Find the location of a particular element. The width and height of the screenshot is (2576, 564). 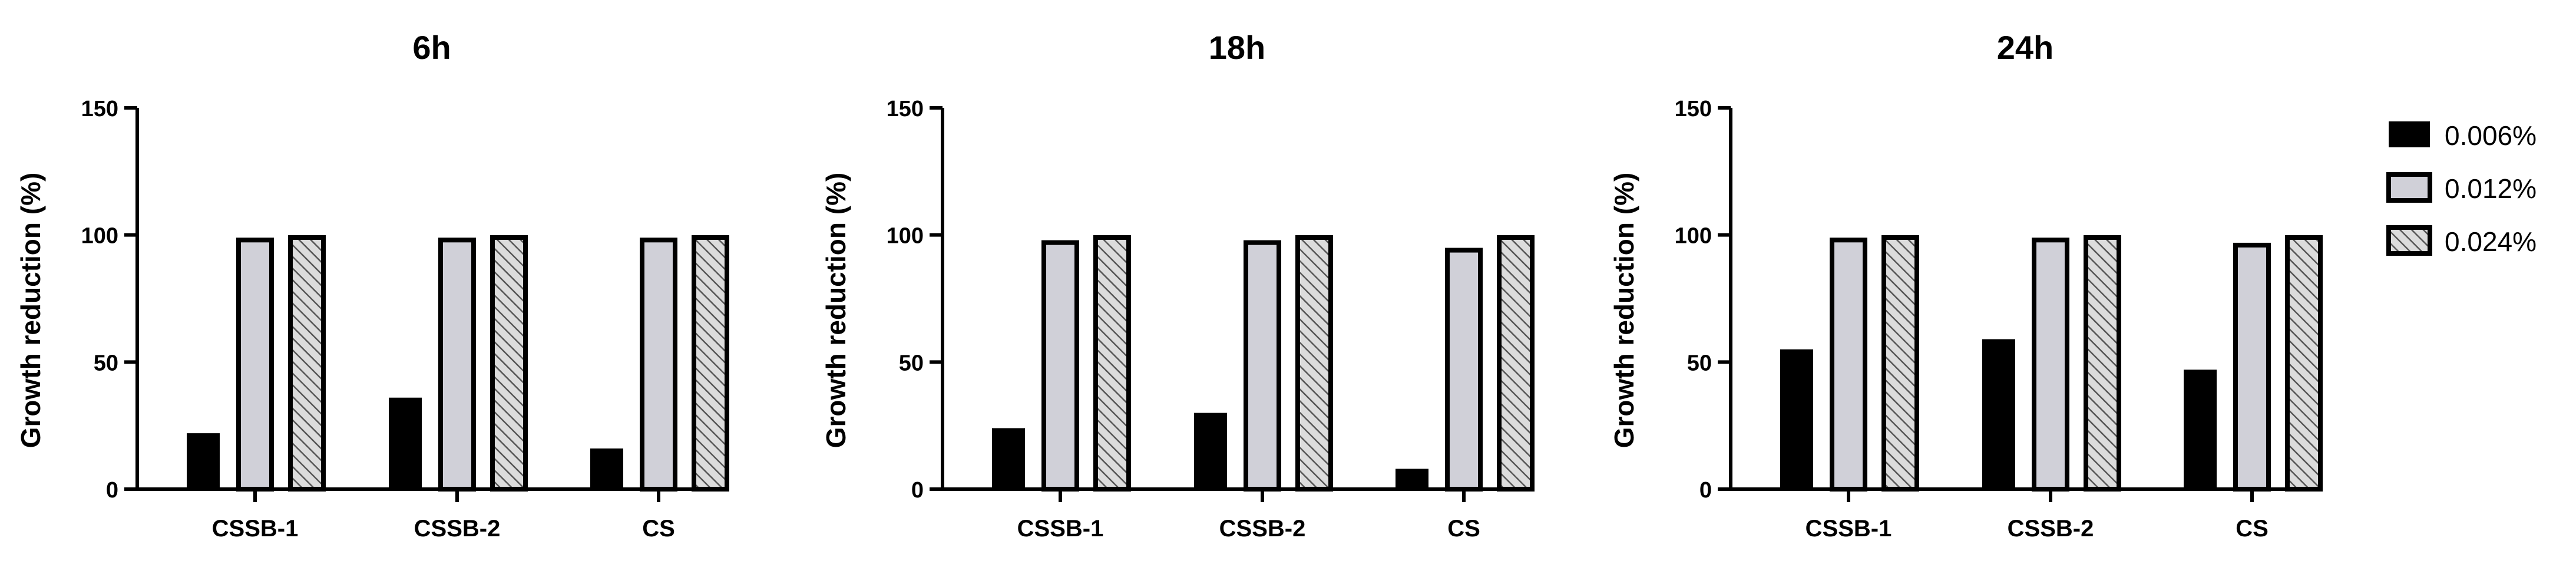

legend-label: 0.012% is located at coordinates (2491, 188).